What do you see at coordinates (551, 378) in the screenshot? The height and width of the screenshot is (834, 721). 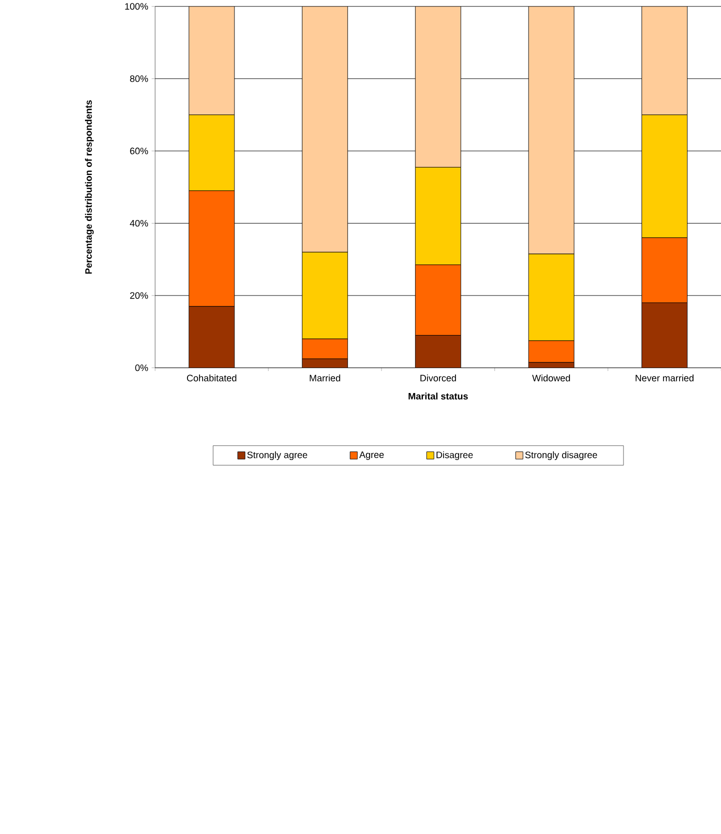 I see `x-tick-label: Widowed` at bounding box center [551, 378].